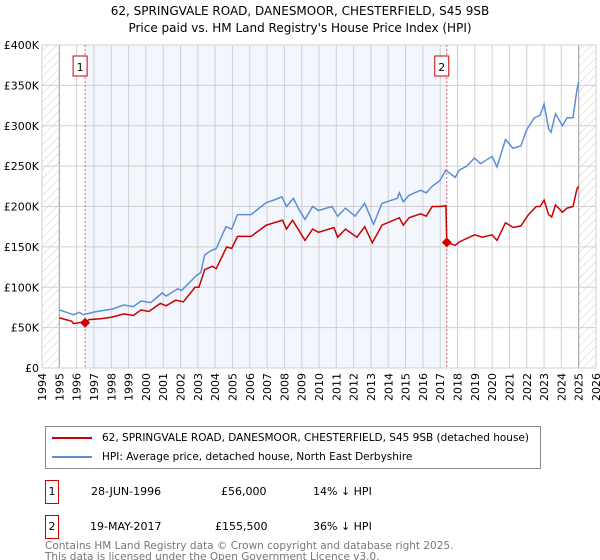 Image resolution: width=600 pixels, height=560 pixels. I want to click on sale-label: 1, so click(80, 67).